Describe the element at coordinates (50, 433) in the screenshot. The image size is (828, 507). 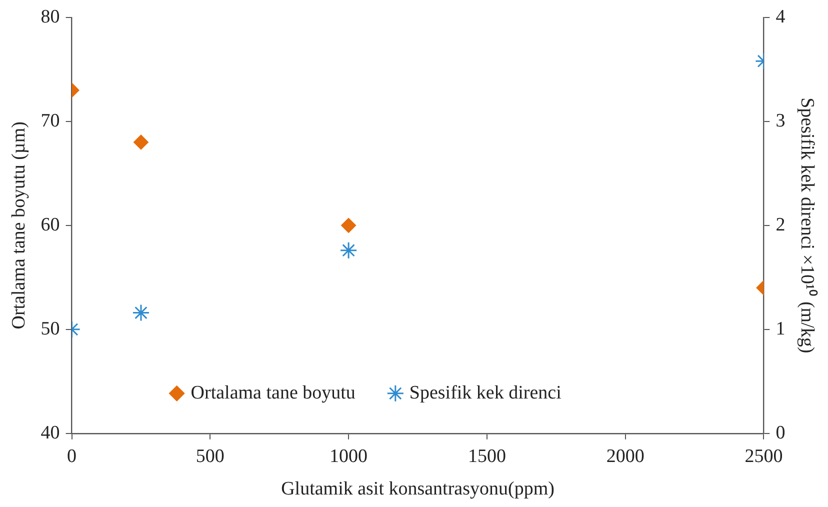
I see `y-tick-label: 40` at that location.